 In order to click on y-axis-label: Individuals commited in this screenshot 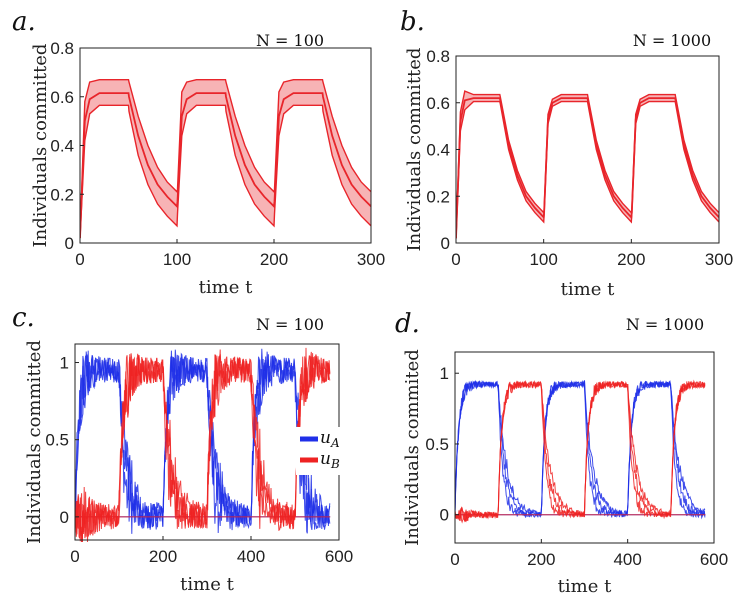, I will do `click(412, 447)`.